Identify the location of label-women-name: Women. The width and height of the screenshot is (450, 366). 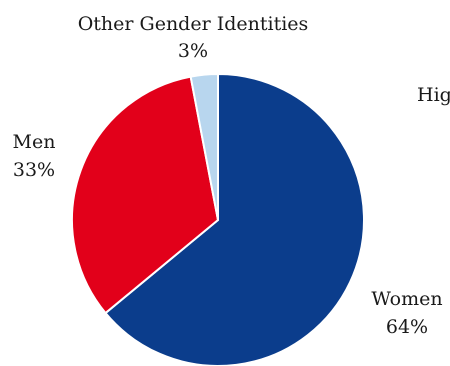
(406, 299).